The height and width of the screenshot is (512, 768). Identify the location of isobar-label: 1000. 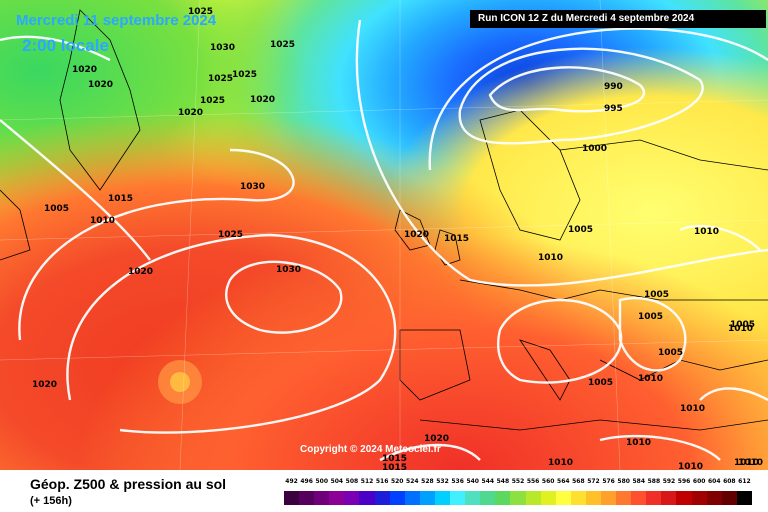
(595, 149).